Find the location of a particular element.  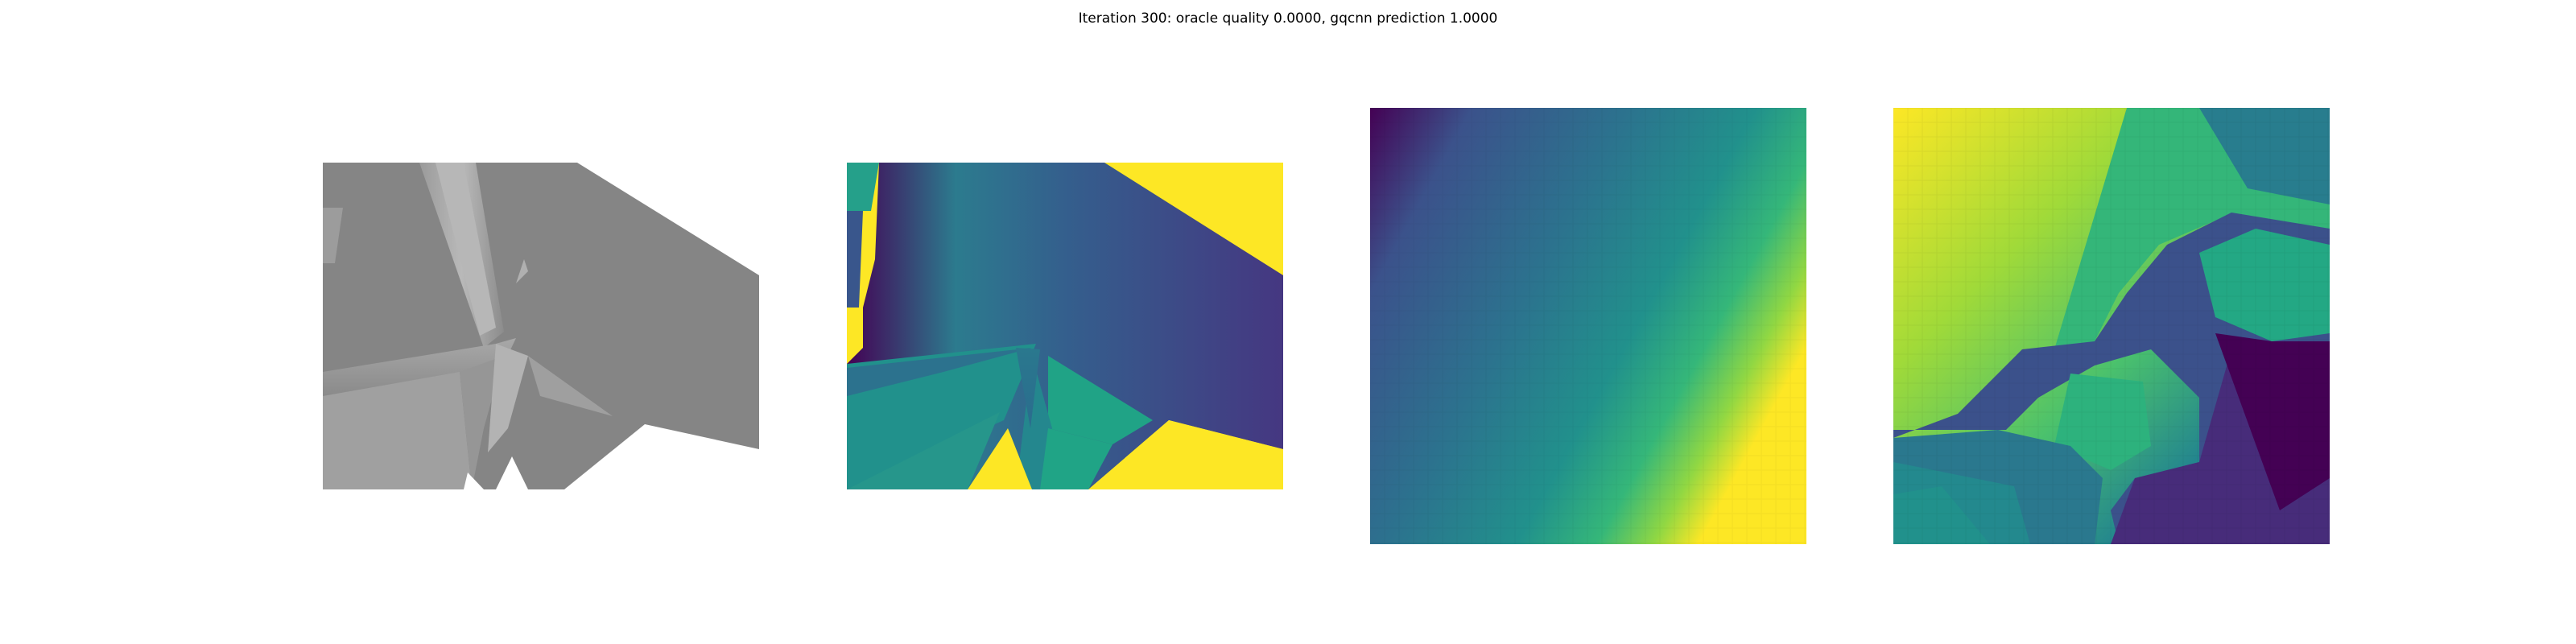

depth-crop-after-panel is located at coordinates (2111, 326).